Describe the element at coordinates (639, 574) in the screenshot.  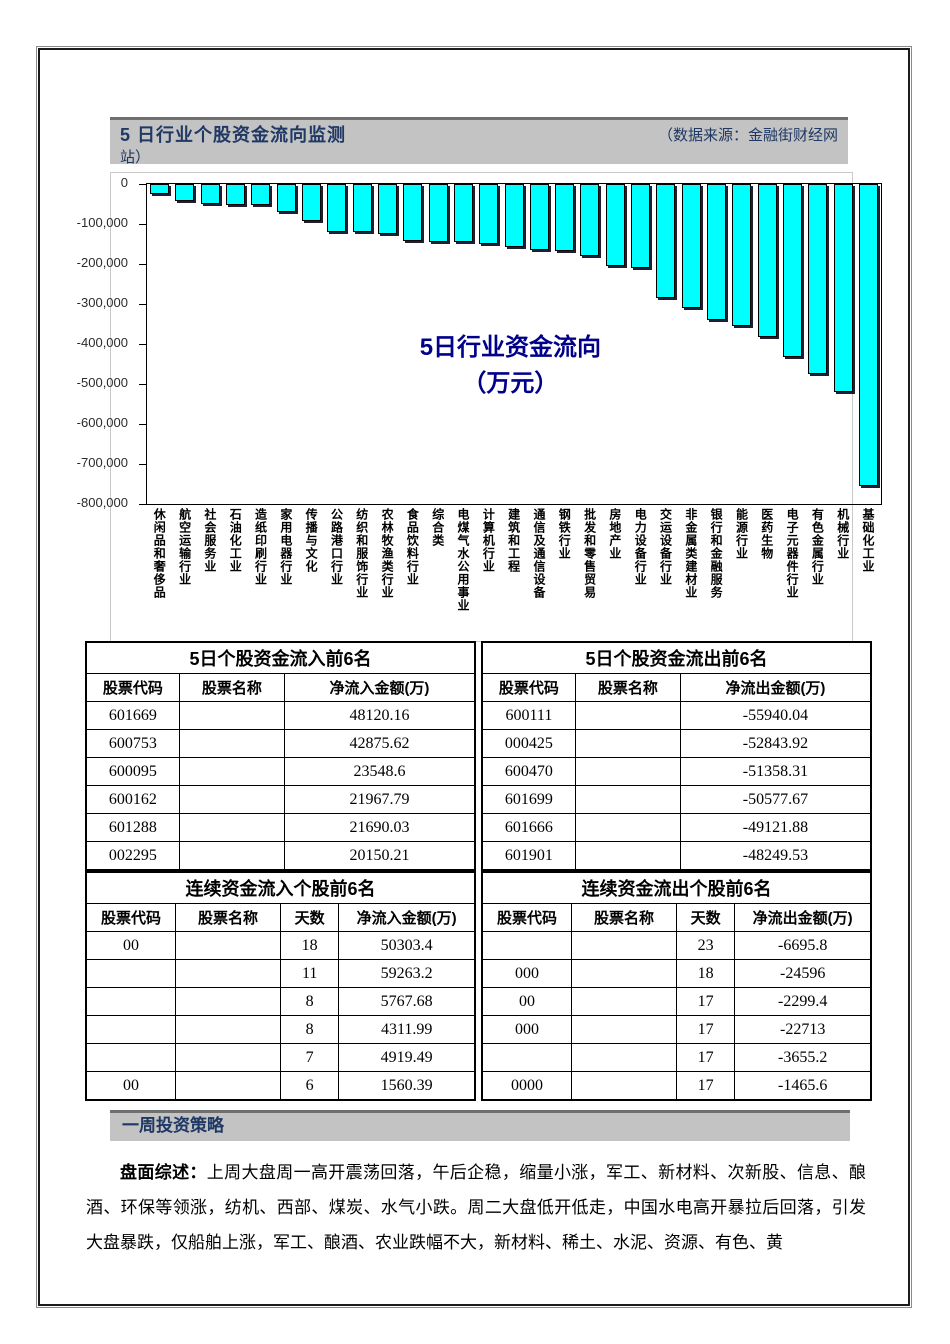
I see `x-label-slot: 电力设备行业` at that location.